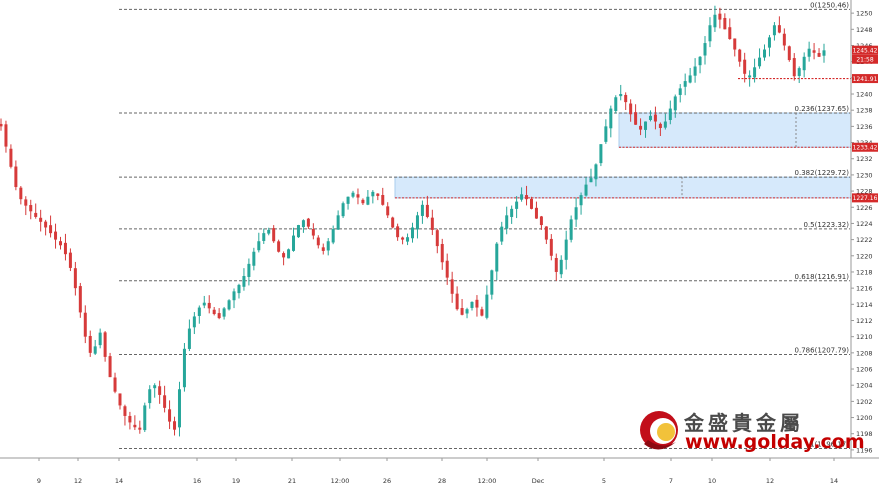 The height and width of the screenshot is (490, 879). Describe the element at coordinates (864, 256) in the screenshot. I see `y-tick-label: 1220` at that location.